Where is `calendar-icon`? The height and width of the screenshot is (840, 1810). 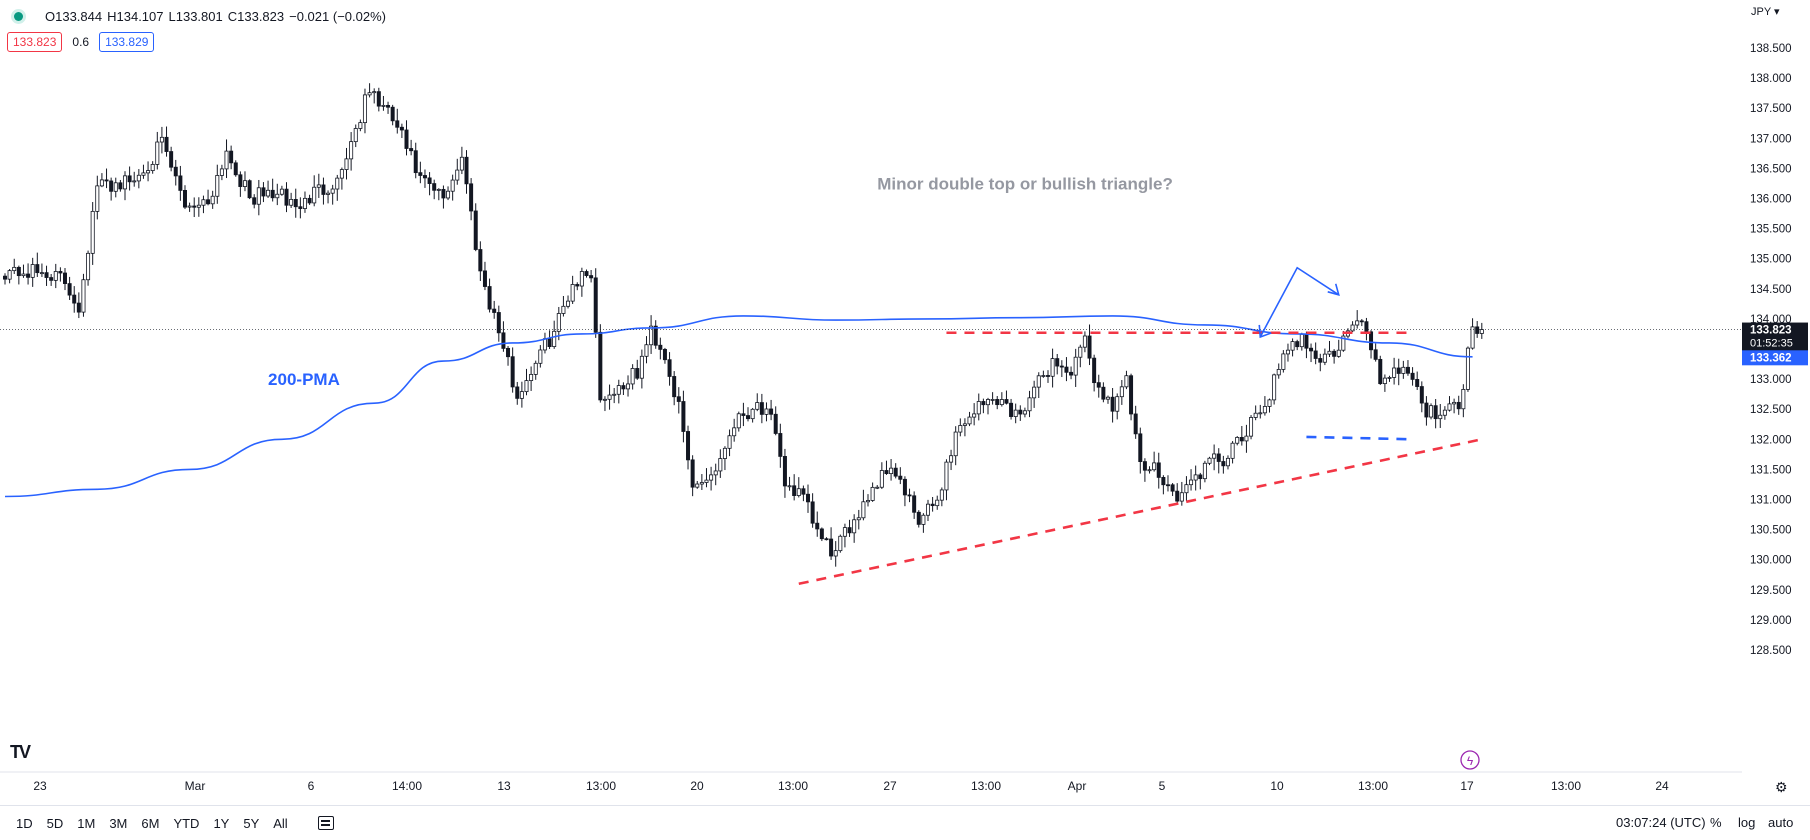 calendar-icon is located at coordinates (325, 823).